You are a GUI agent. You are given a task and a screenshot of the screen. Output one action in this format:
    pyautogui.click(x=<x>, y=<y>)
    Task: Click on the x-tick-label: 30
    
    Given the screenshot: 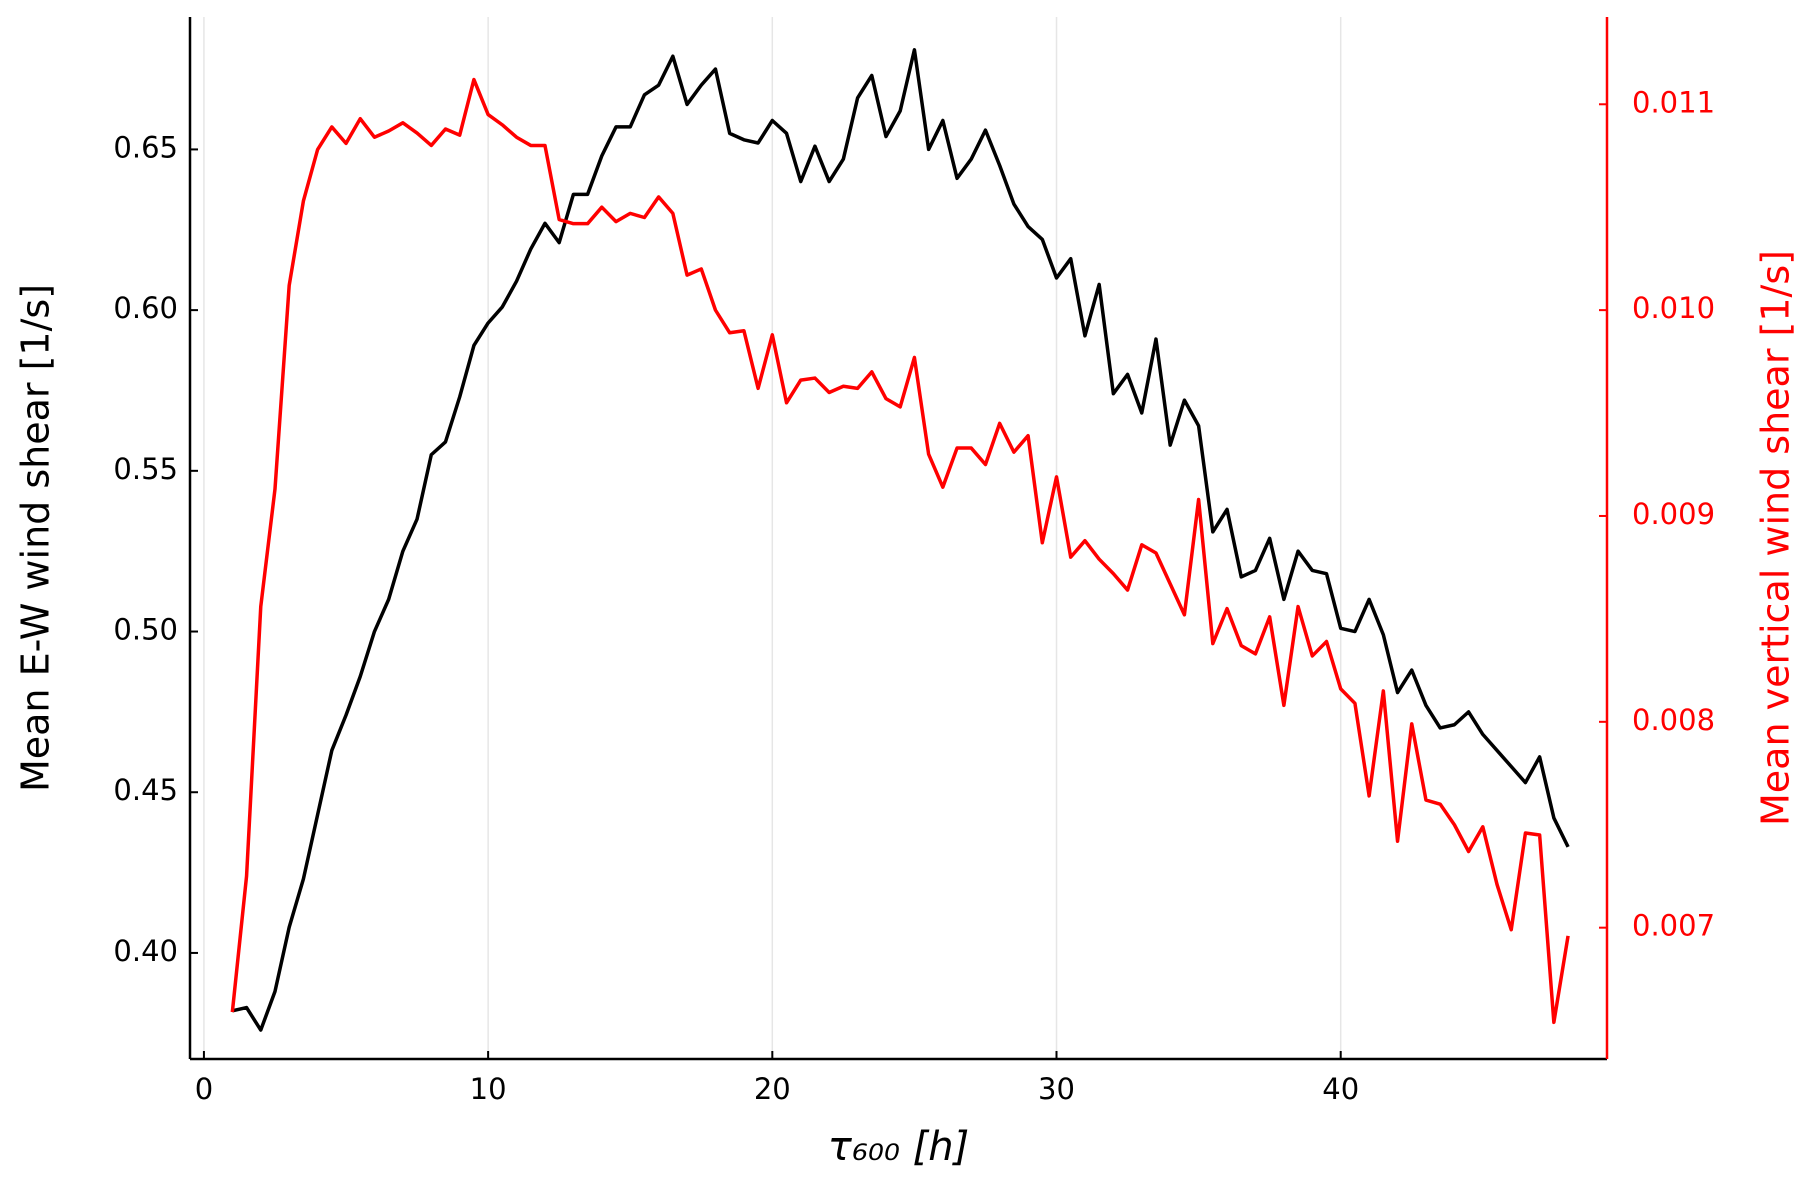 What is the action you would take?
    pyautogui.click(x=1056, y=1089)
    